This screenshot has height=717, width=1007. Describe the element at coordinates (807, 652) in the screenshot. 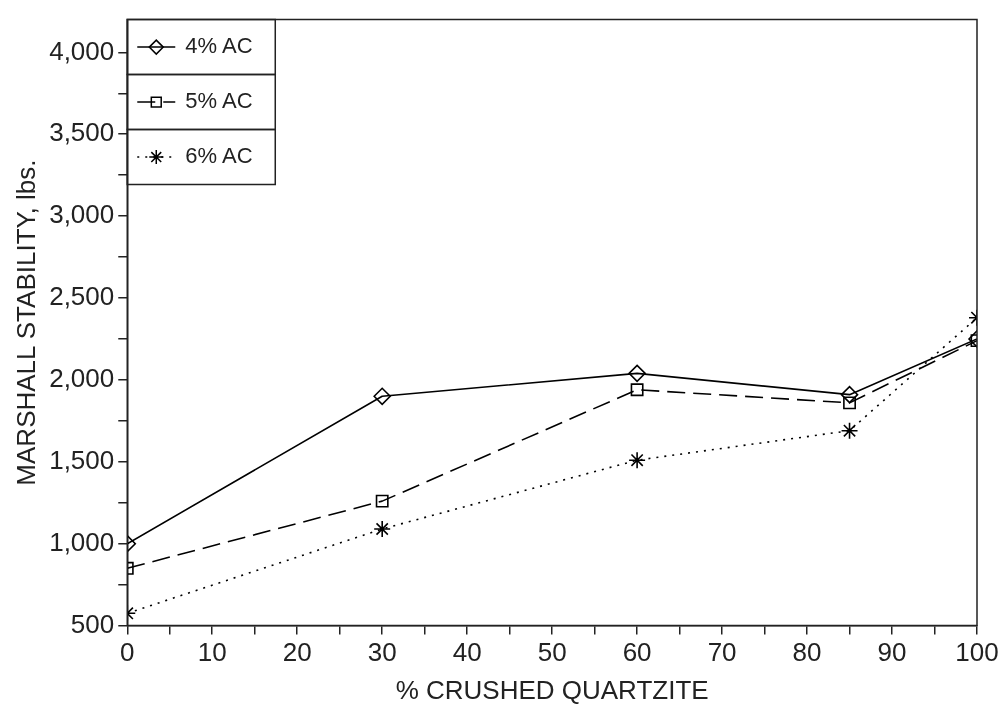

I see `x-tick-label: 80` at that location.